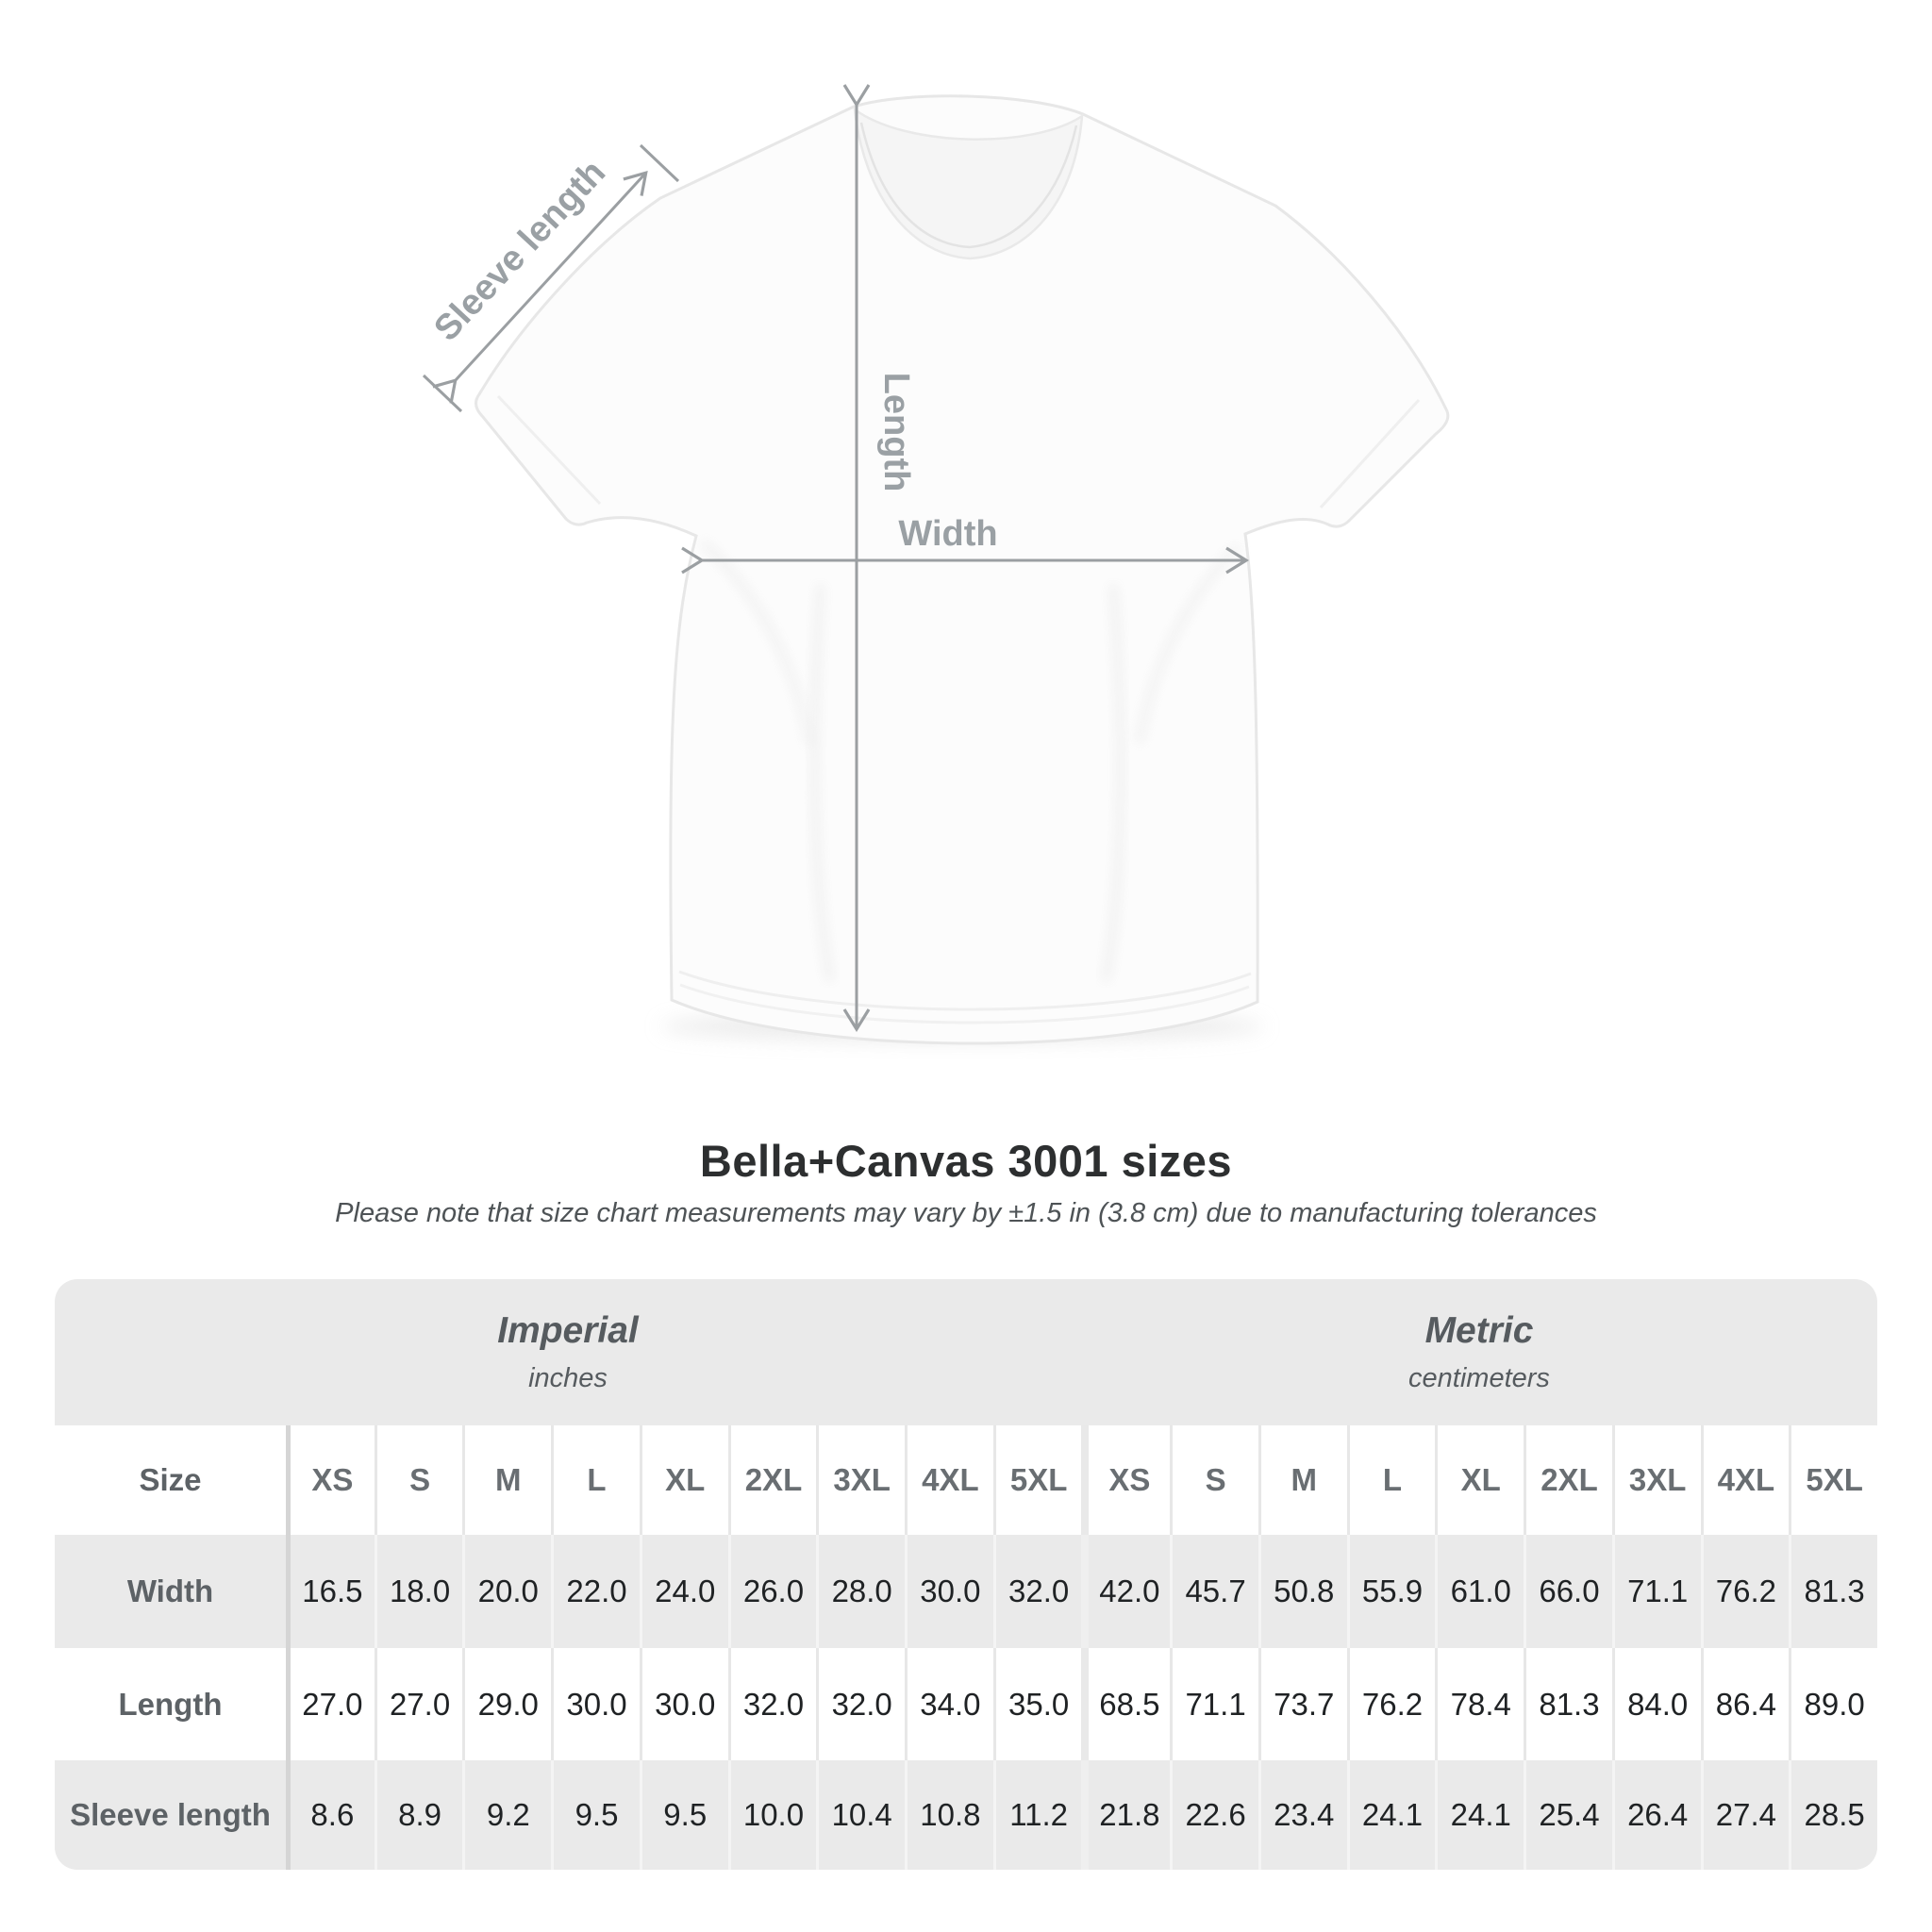  I want to click on size-header-cell-imperial-S: S, so click(418, 1480).